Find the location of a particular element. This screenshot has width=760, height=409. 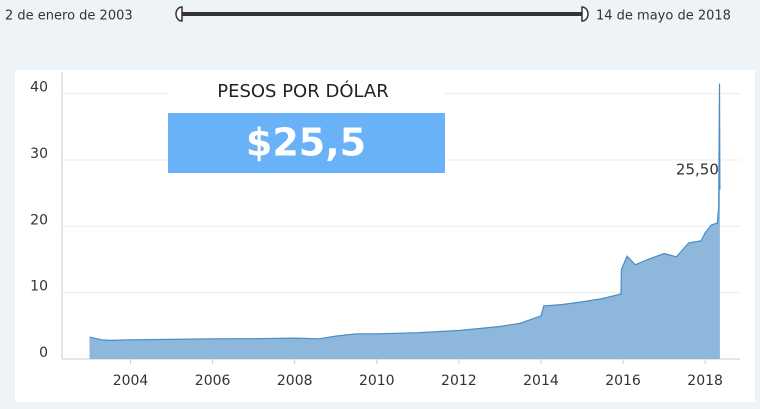

annotation: 25,50 is located at coordinates (697, 169).